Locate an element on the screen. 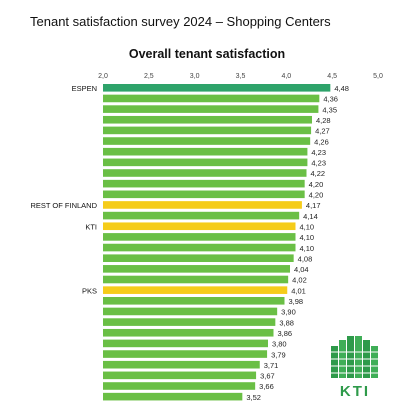  kti-logo: KTI is located at coordinates (354, 368).